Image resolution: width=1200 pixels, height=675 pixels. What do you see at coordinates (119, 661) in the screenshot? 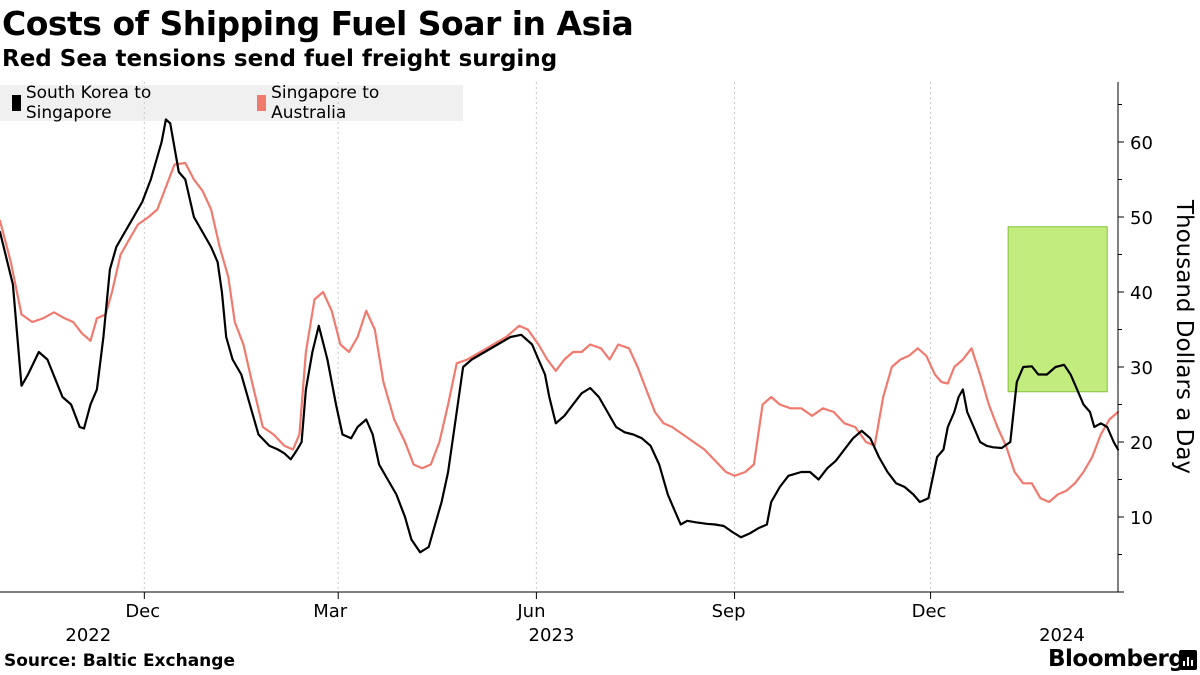
I see `source-note: Source: Baltic Exchange` at bounding box center [119, 661].